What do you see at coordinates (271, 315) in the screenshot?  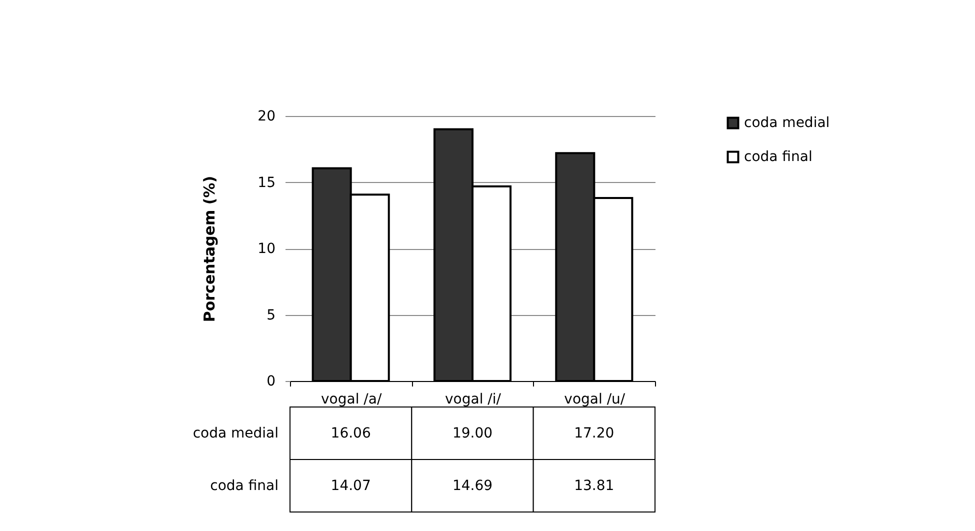 I see `y-tick-label: 5` at bounding box center [271, 315].